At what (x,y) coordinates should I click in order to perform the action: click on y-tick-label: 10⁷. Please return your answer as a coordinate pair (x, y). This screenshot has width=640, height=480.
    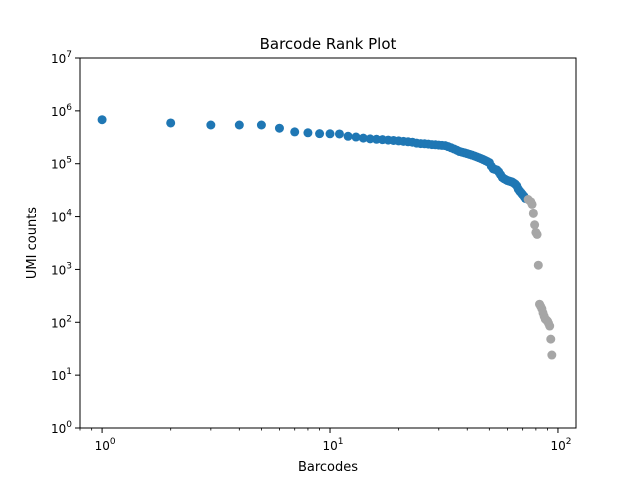
    Looking at the image, I should click on (61, 58).